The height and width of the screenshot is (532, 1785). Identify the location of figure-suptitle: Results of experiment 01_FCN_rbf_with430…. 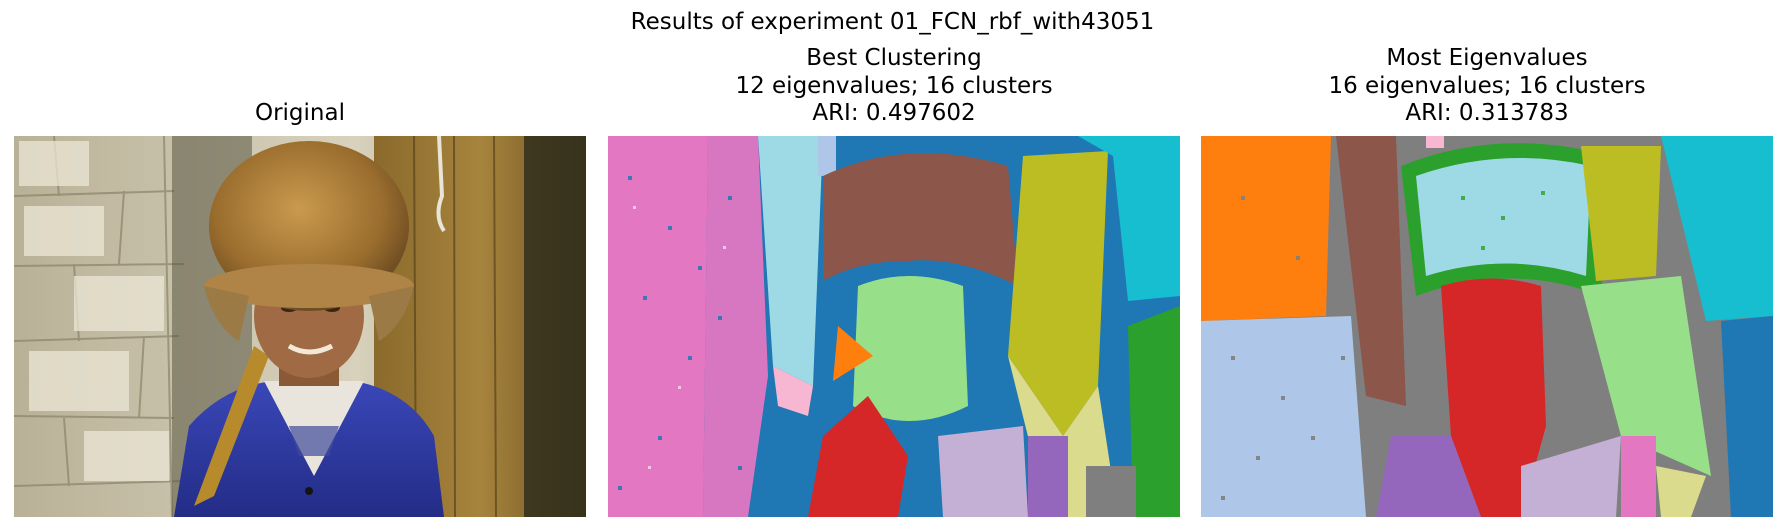
(892, 22).